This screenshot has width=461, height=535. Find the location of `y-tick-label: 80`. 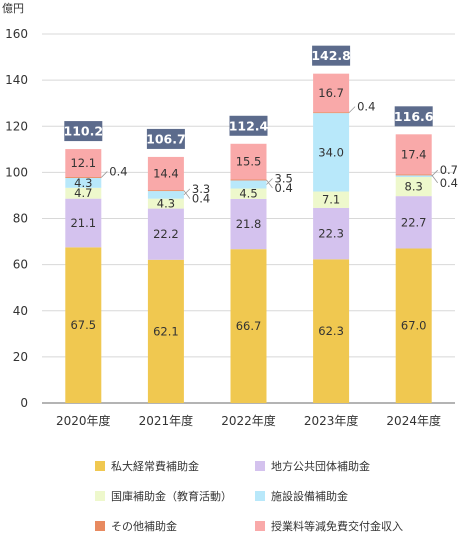

y-tick-label: 80 is located at coordinates (20, 219).